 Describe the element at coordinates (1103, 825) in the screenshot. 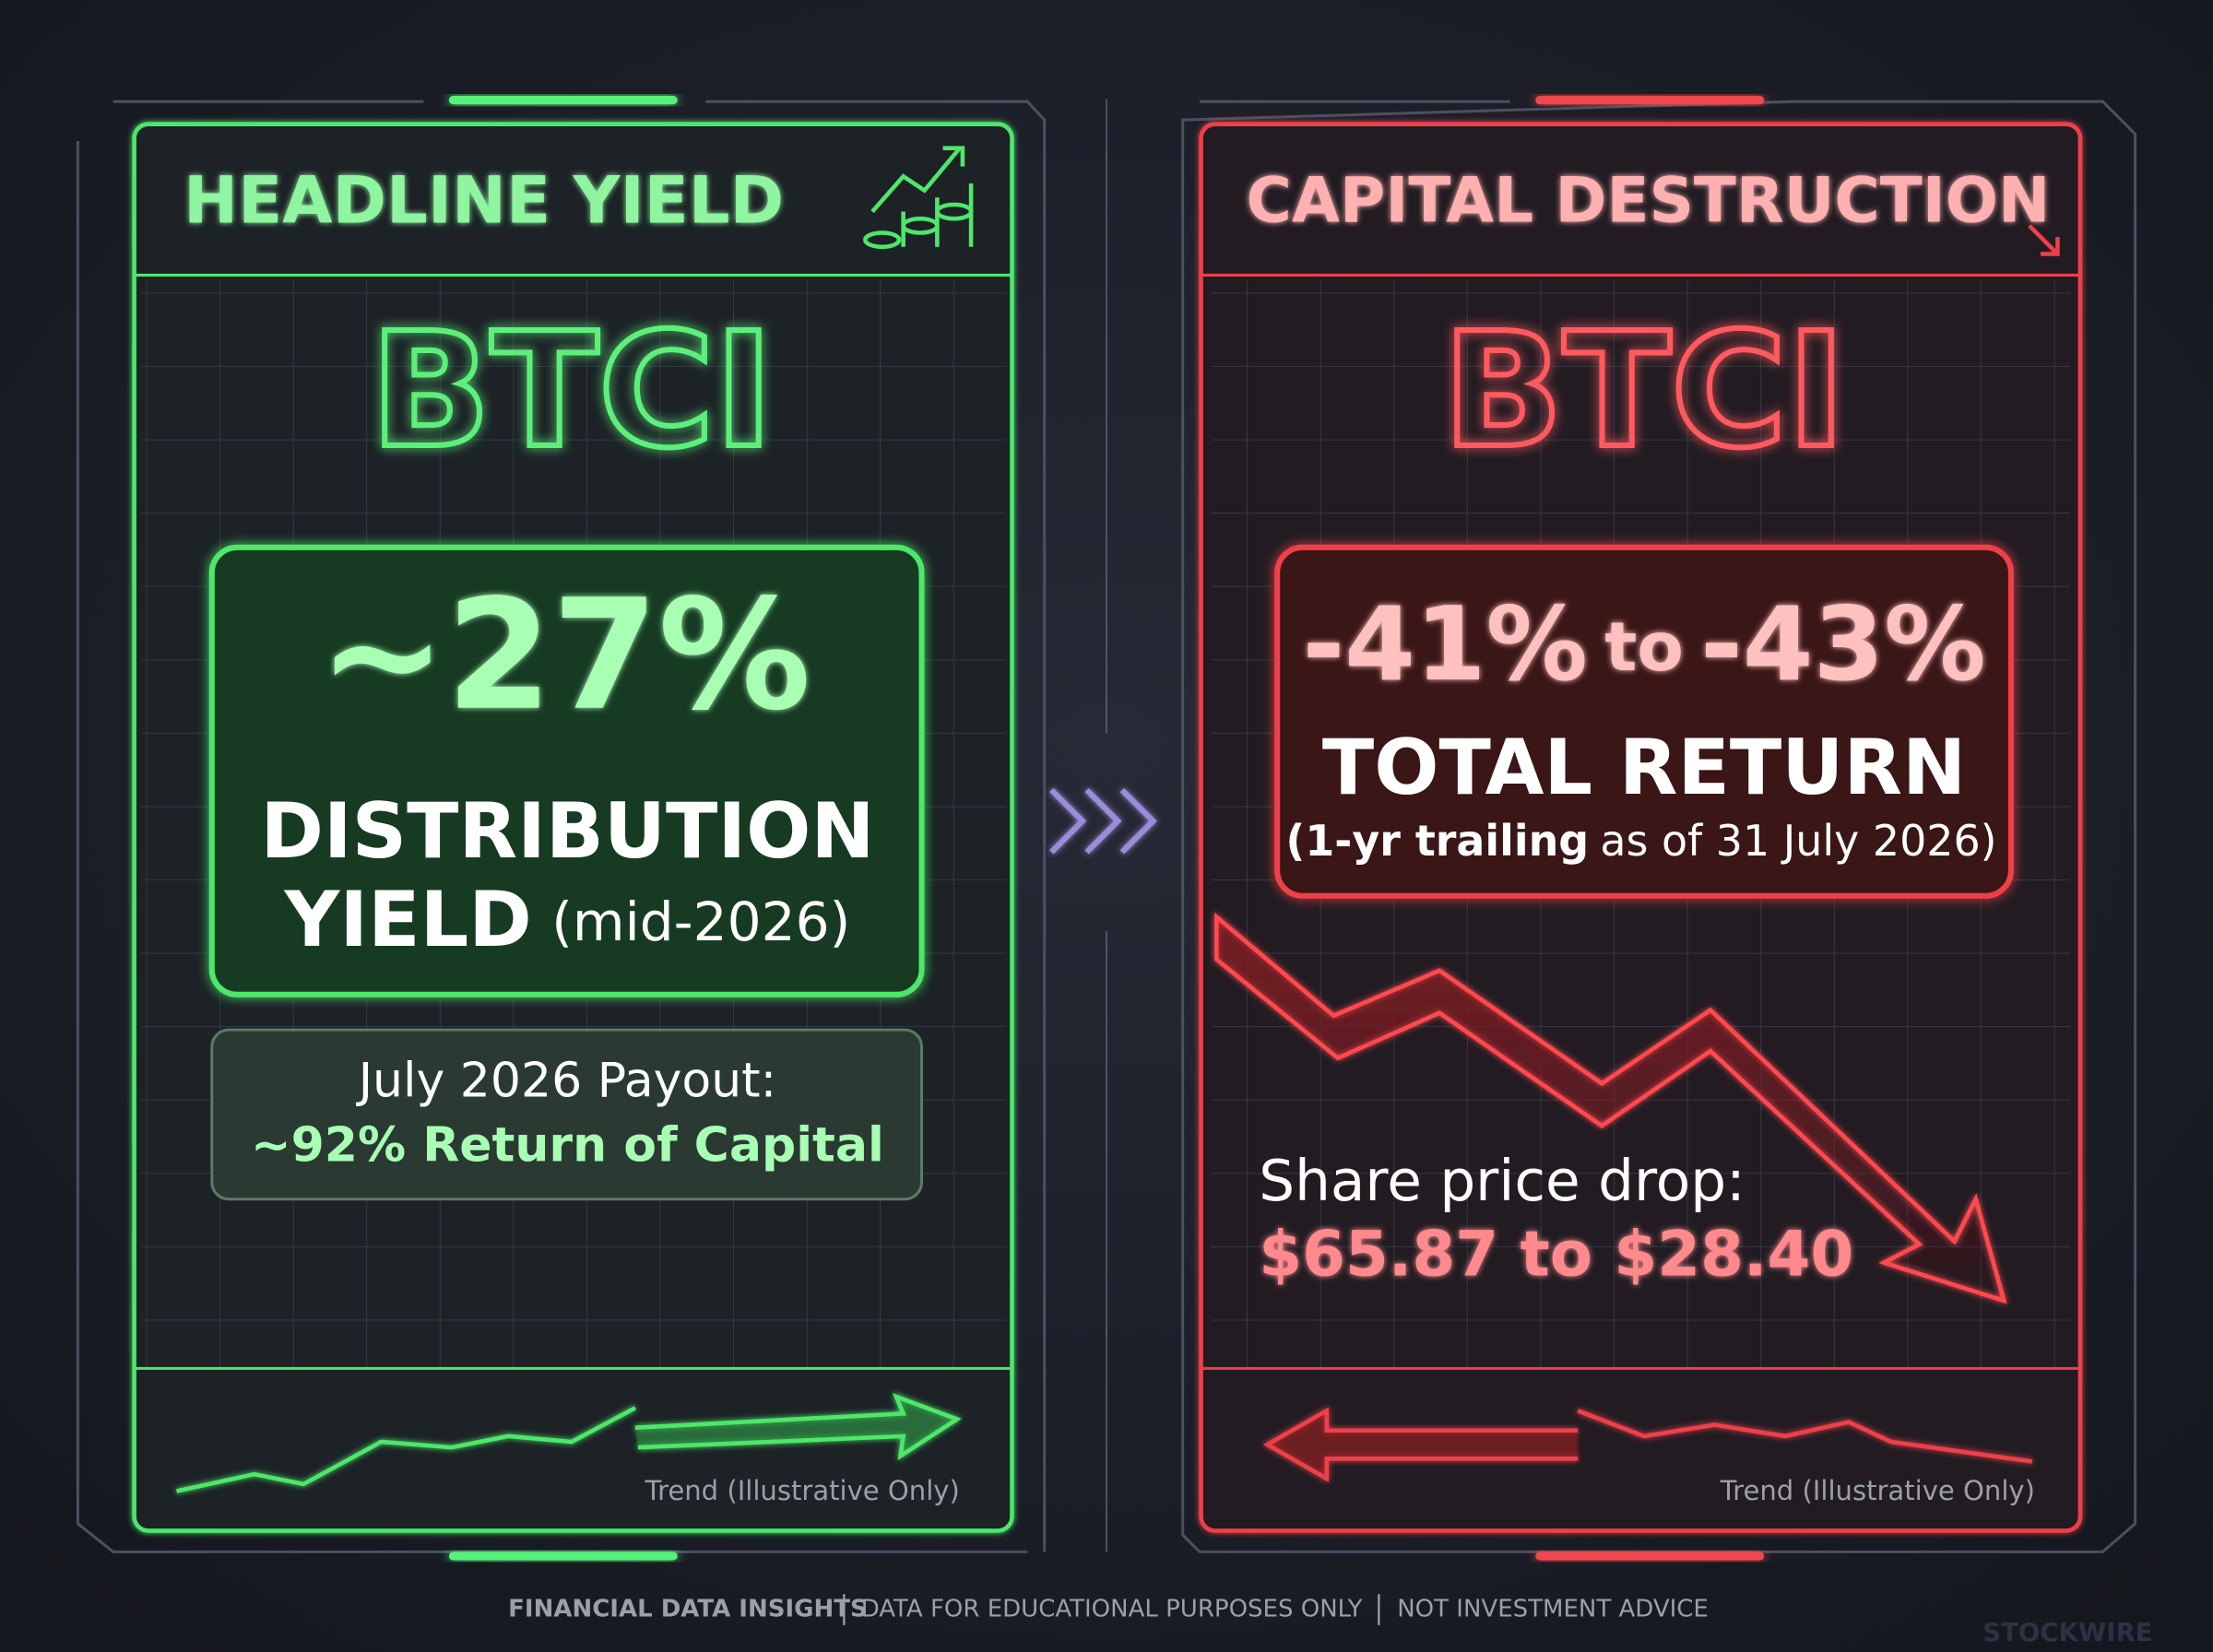

I see `center-divider` at that location.